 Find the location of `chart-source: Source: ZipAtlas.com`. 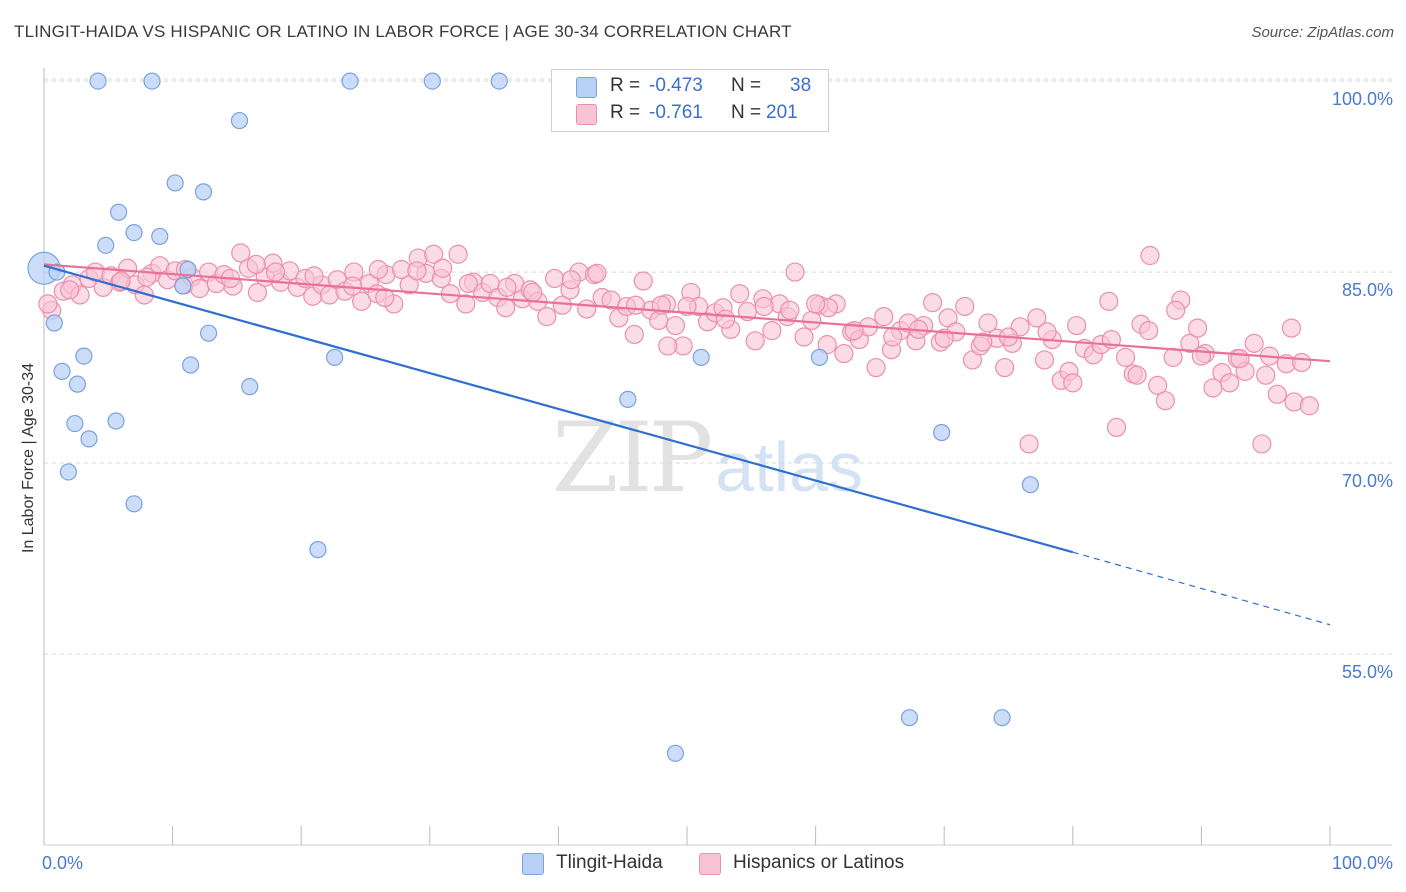

chart-source: Source: ZipAtlas.com is located at coordinates (1322, 32).